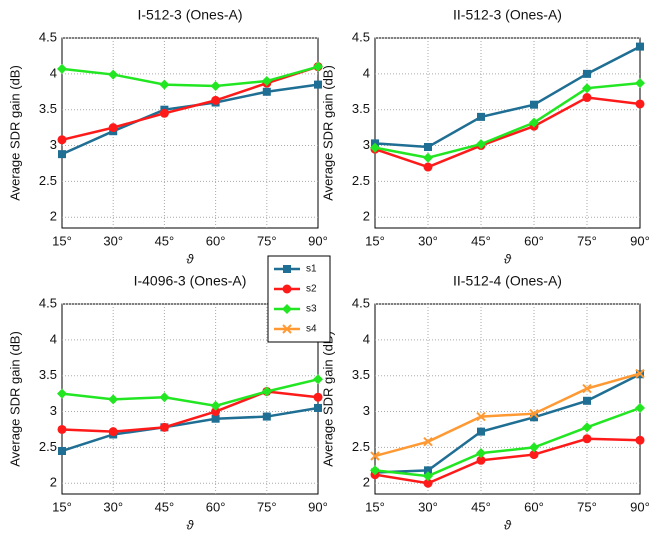  Describe the element at coordinates (311, 309) in the screenshot. I see `legend-label: s3` at that location.